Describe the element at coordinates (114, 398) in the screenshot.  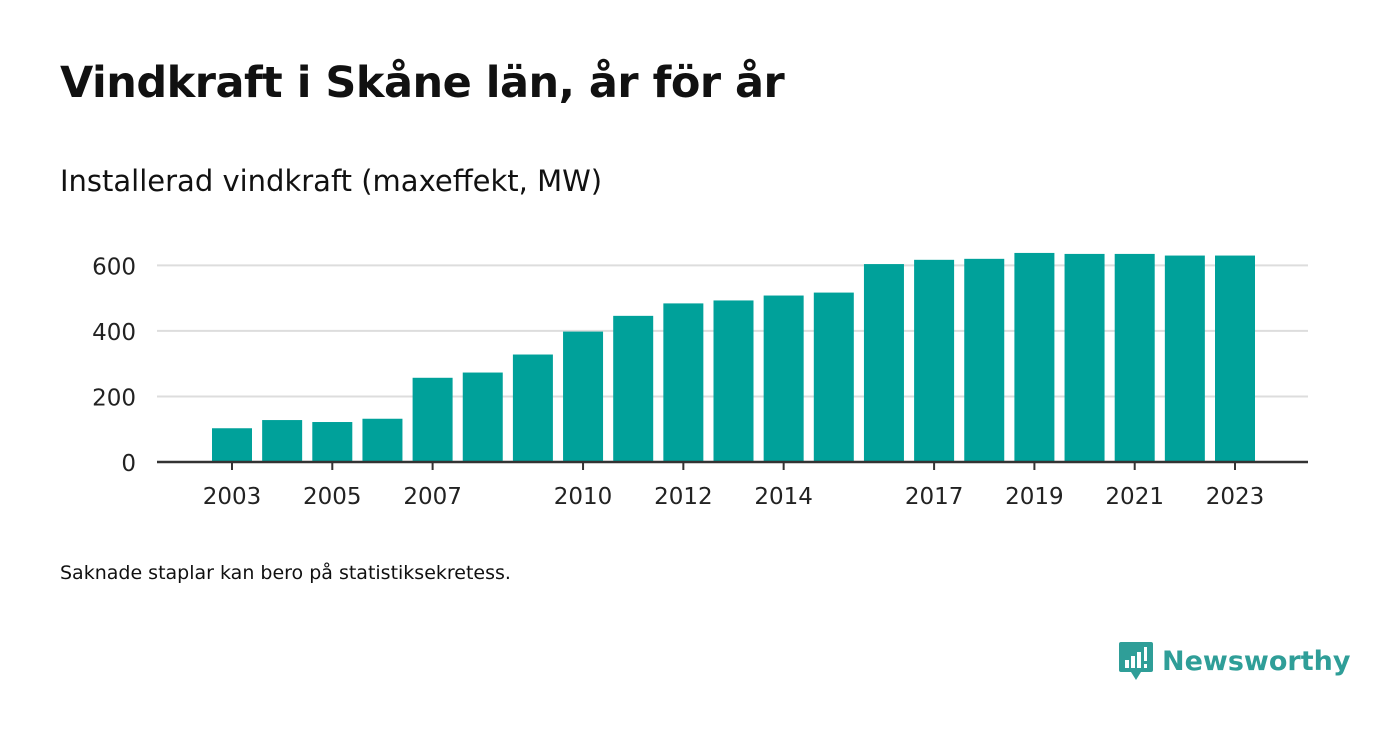
I see `y-tick-label: 200` at that location.